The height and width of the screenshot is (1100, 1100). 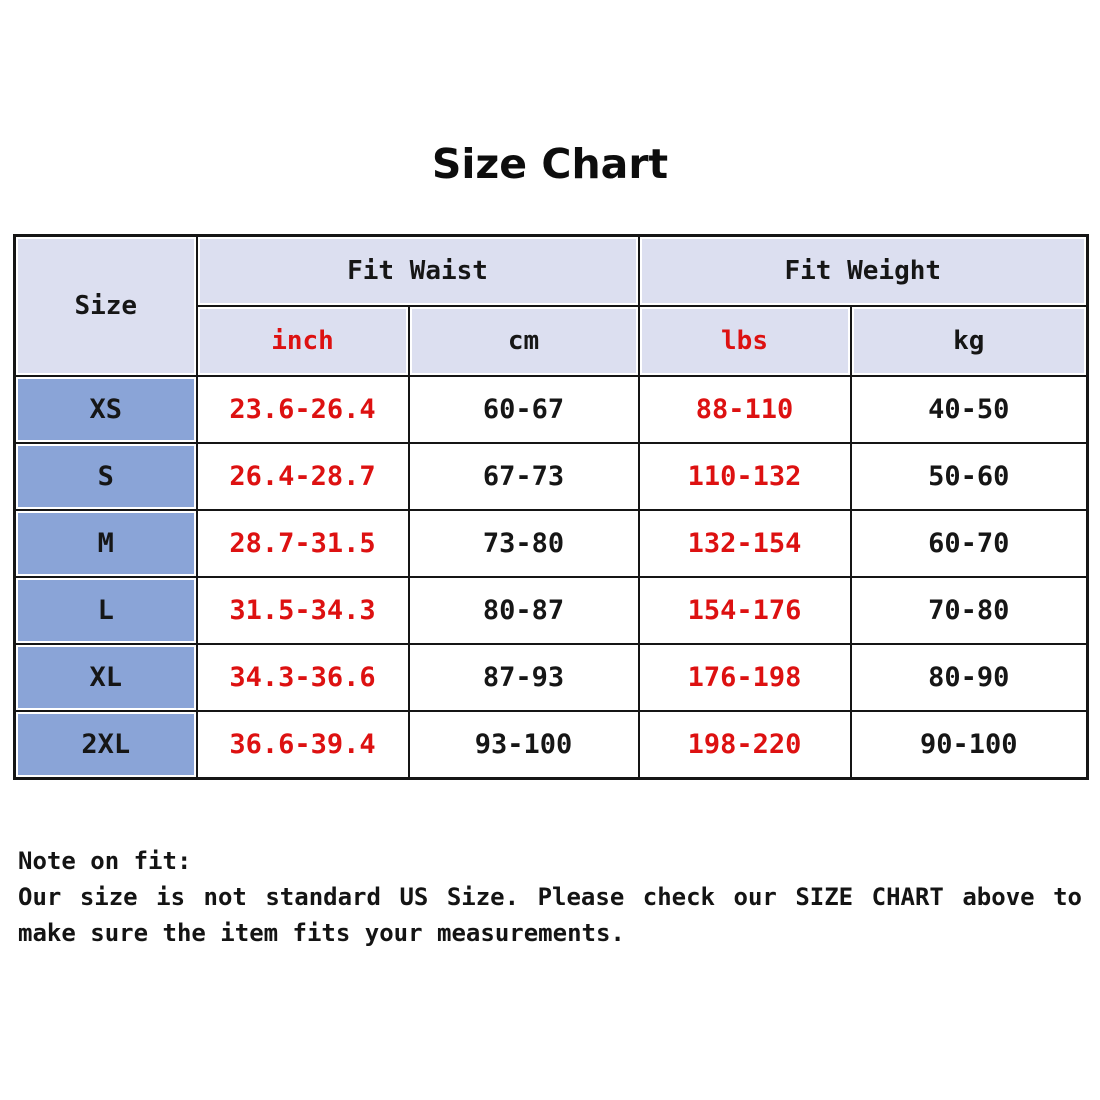 I want to click on waist-cm-cell: 87-93, so click(x=523, y=677).